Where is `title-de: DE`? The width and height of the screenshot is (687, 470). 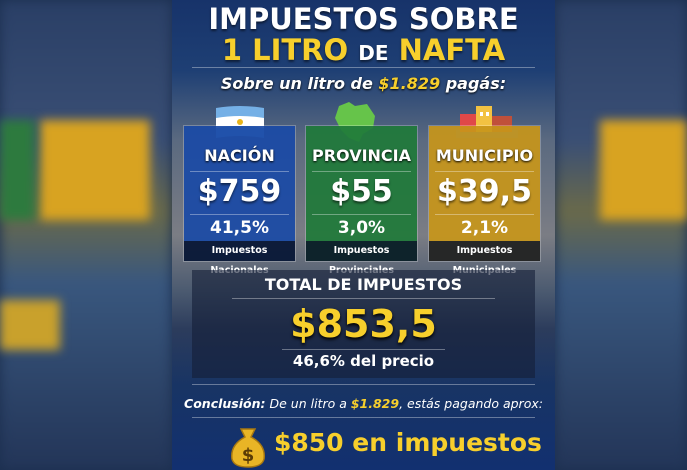 title-de: DE is located at coordinates (373, 53).